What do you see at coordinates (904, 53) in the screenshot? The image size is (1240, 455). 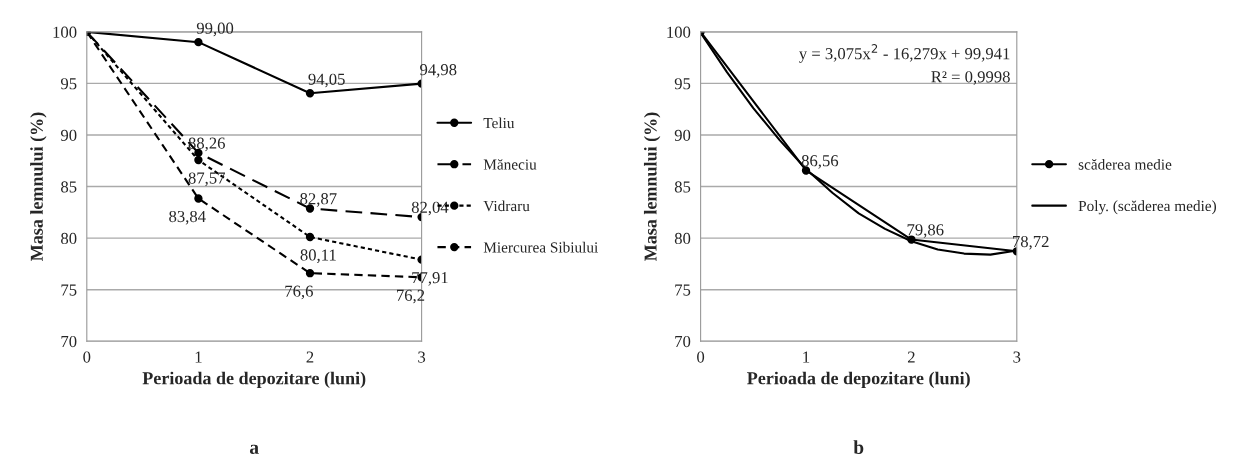 I see `annotation: y = 3,075x$^{2}$ - 16,279x + 99,941` at bounding box center [904, 53].